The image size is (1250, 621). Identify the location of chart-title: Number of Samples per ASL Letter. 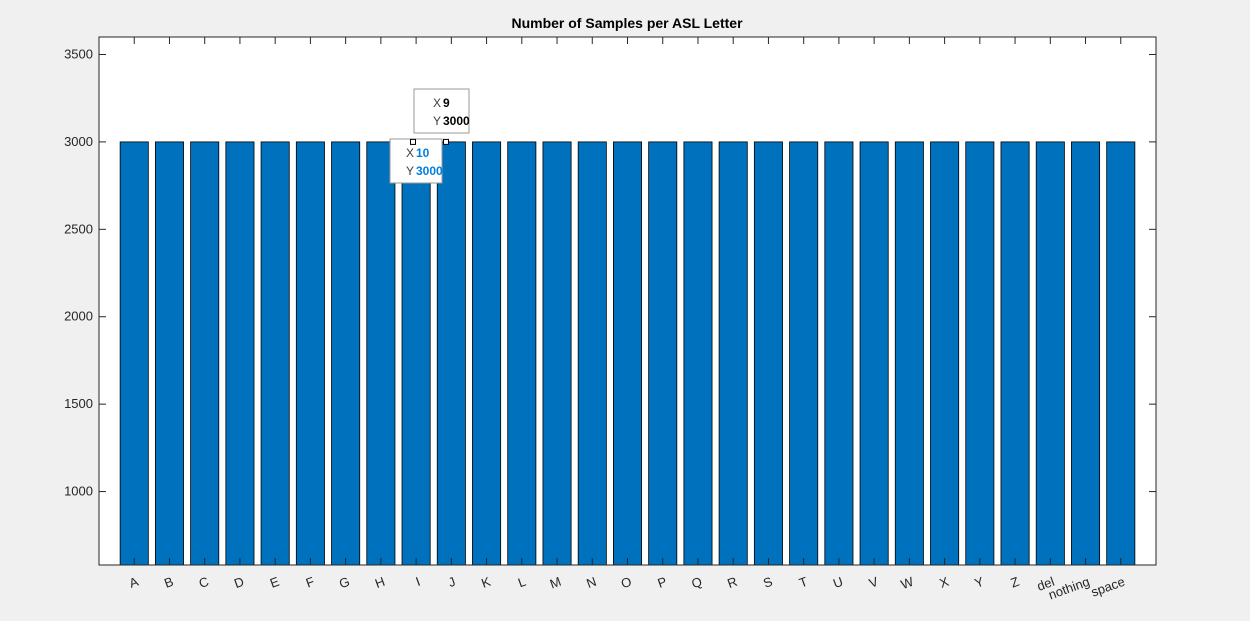
(627, 23).